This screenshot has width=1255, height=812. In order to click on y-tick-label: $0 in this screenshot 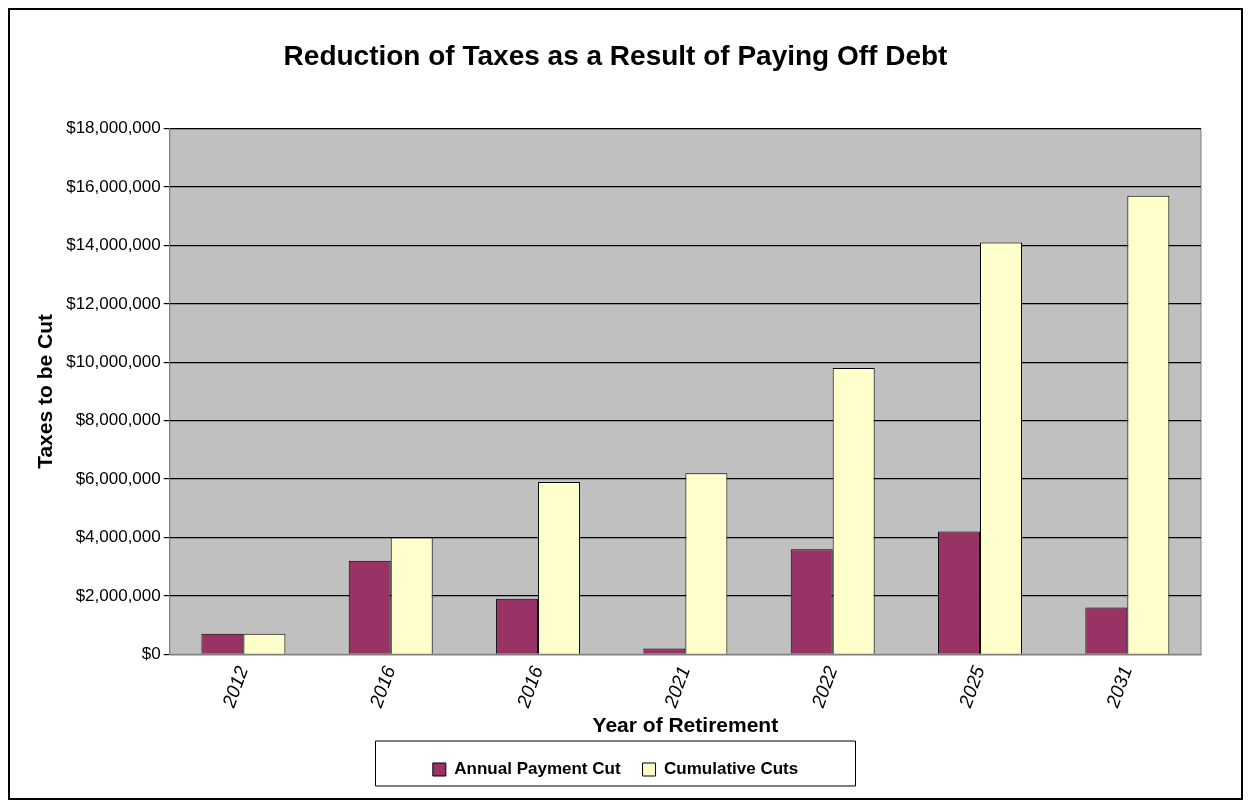, I will do `click(151, 653)`.